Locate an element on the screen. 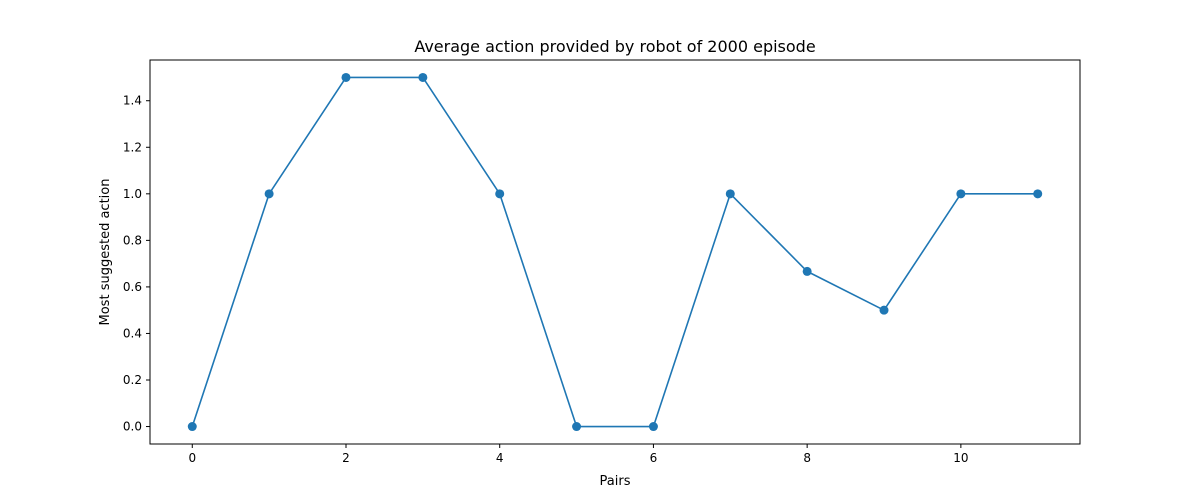 The width and height of the screenshot is (1200, 500). x-tick-label: 4 is located at coordinates (500, 458).